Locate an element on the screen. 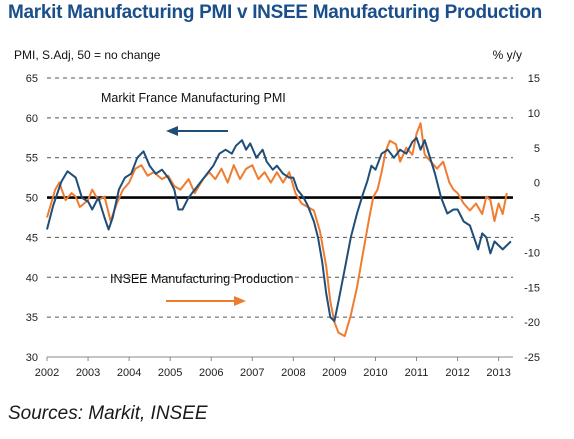 The height and width of the screenshot is (439, 574). left-tick-label: 65 is located at coordinates (32, 79).